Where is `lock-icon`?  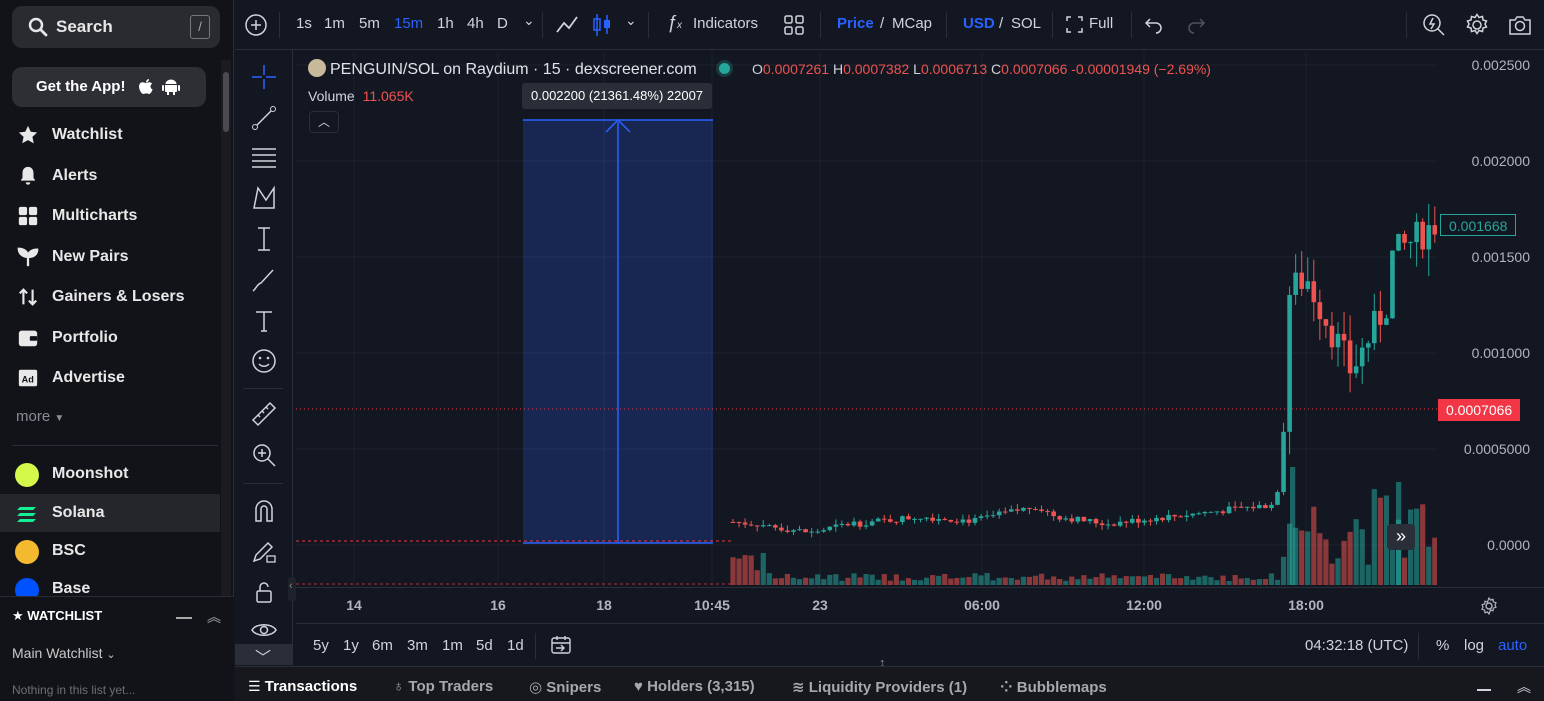 lock-icon is located at coordinates (264, 592).